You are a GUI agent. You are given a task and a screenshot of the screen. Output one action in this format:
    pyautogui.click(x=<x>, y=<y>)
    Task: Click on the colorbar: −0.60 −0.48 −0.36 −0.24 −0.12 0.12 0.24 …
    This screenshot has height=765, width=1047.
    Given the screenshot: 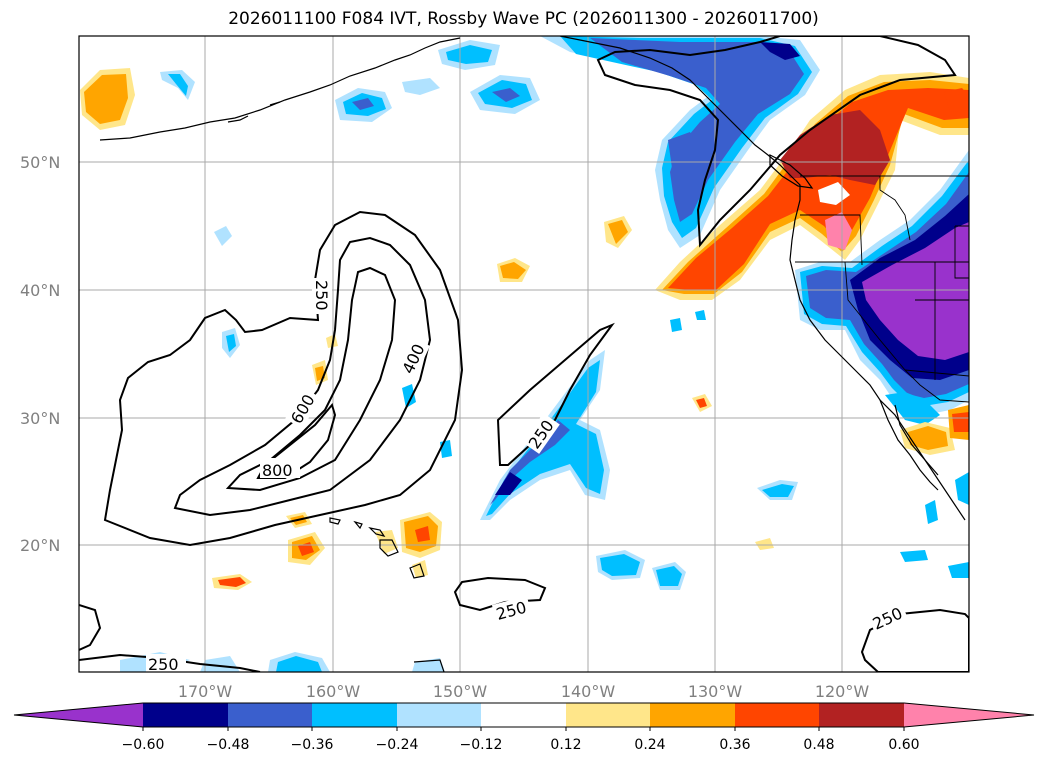 What is the action you would take?
    pyautogui.click(x=524, y=727)
    